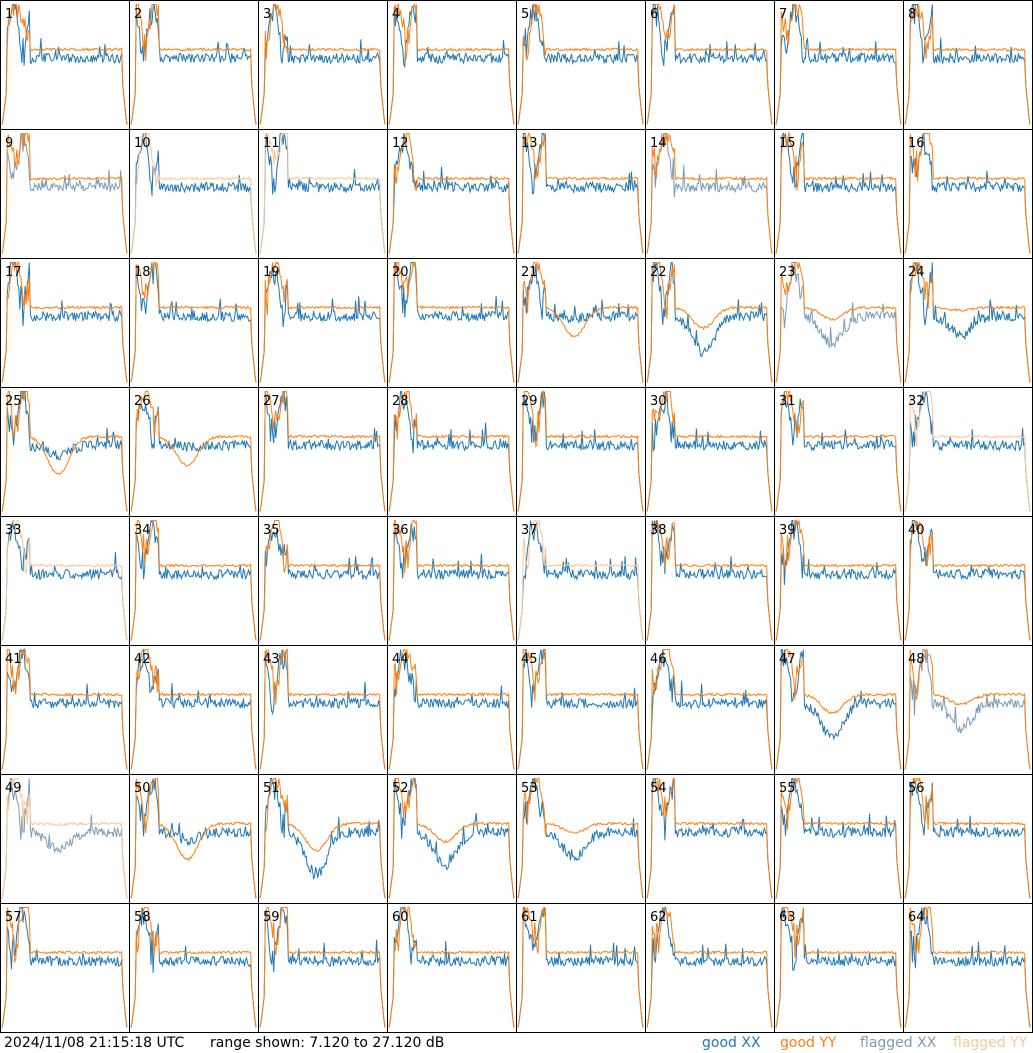 The width and height of the screenshot is (1033, 1053). Describe the element at coordinates (787, 401) in the screenshot. I see `panel-label: 31` at that location.